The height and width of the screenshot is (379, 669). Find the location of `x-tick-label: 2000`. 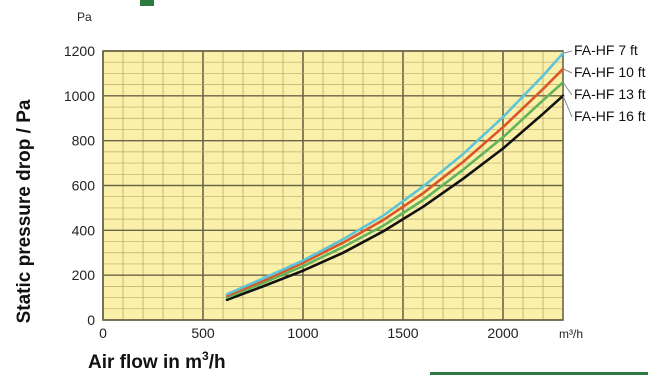

x-tick-label: 2000 is located at coordinates (502, 333).